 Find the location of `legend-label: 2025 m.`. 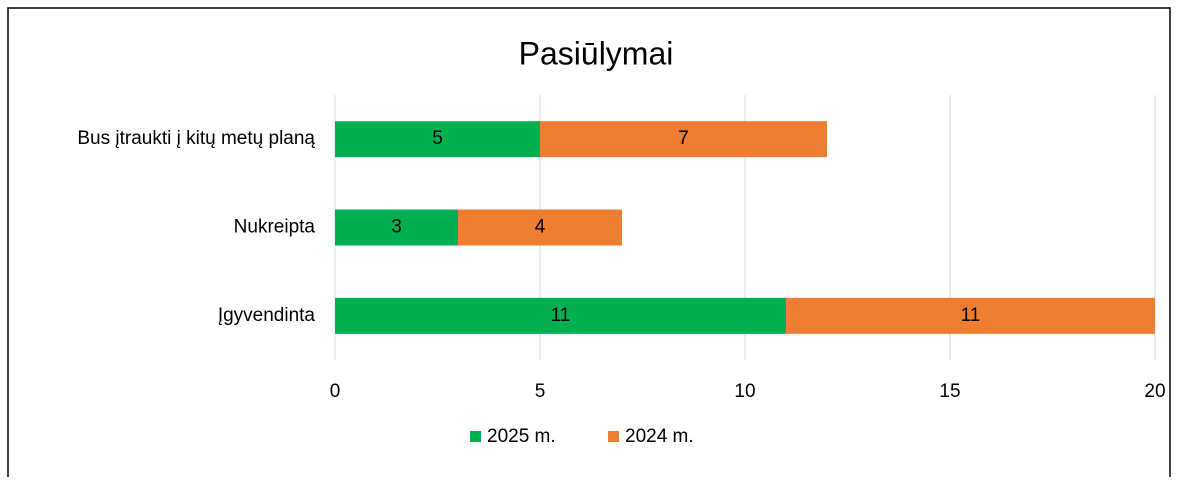

legend-label: 2025 m. is located at coordinates (521, 436).